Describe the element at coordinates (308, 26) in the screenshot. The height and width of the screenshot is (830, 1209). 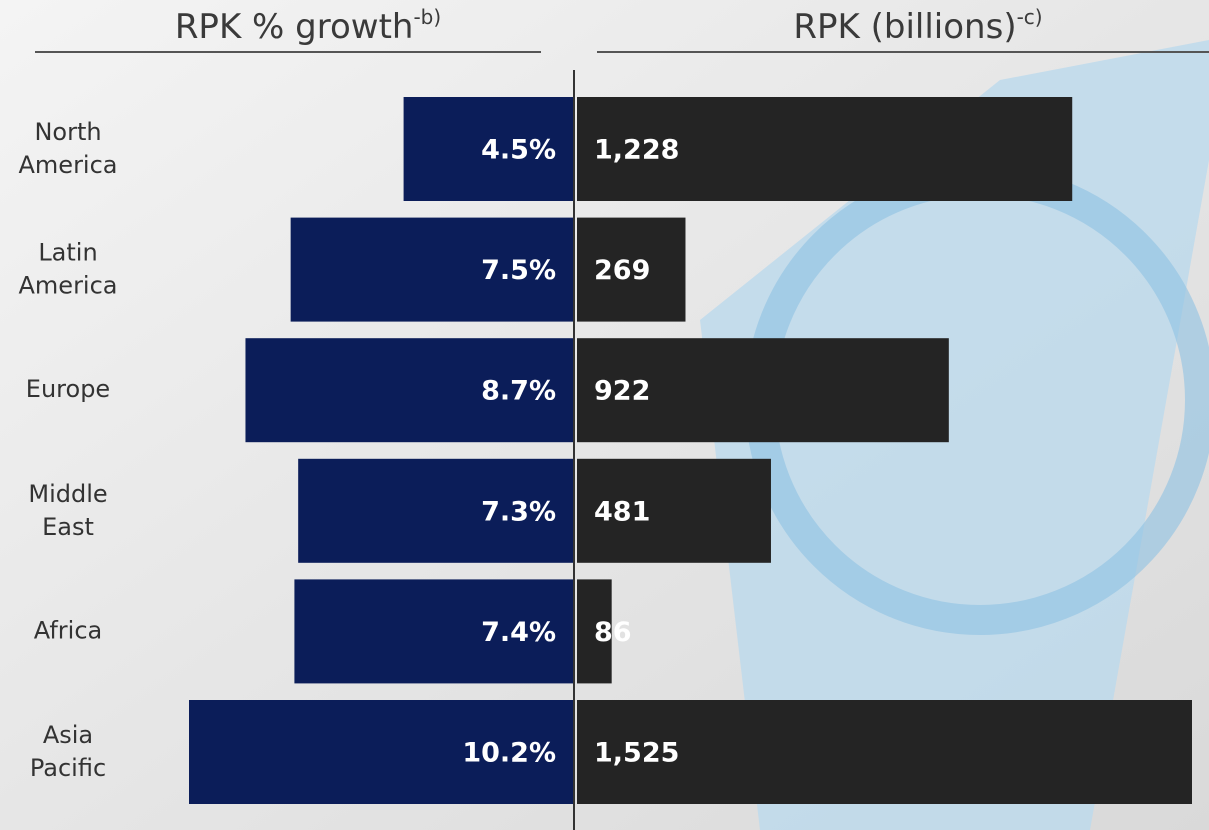
I see `chart-title: RPK % growth-b)` at that location.